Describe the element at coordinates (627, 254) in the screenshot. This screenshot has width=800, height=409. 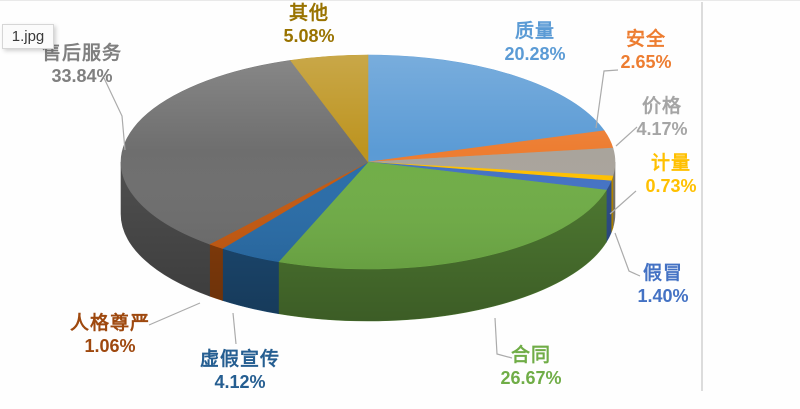
I see `leader-line-counterfeit` at that location.